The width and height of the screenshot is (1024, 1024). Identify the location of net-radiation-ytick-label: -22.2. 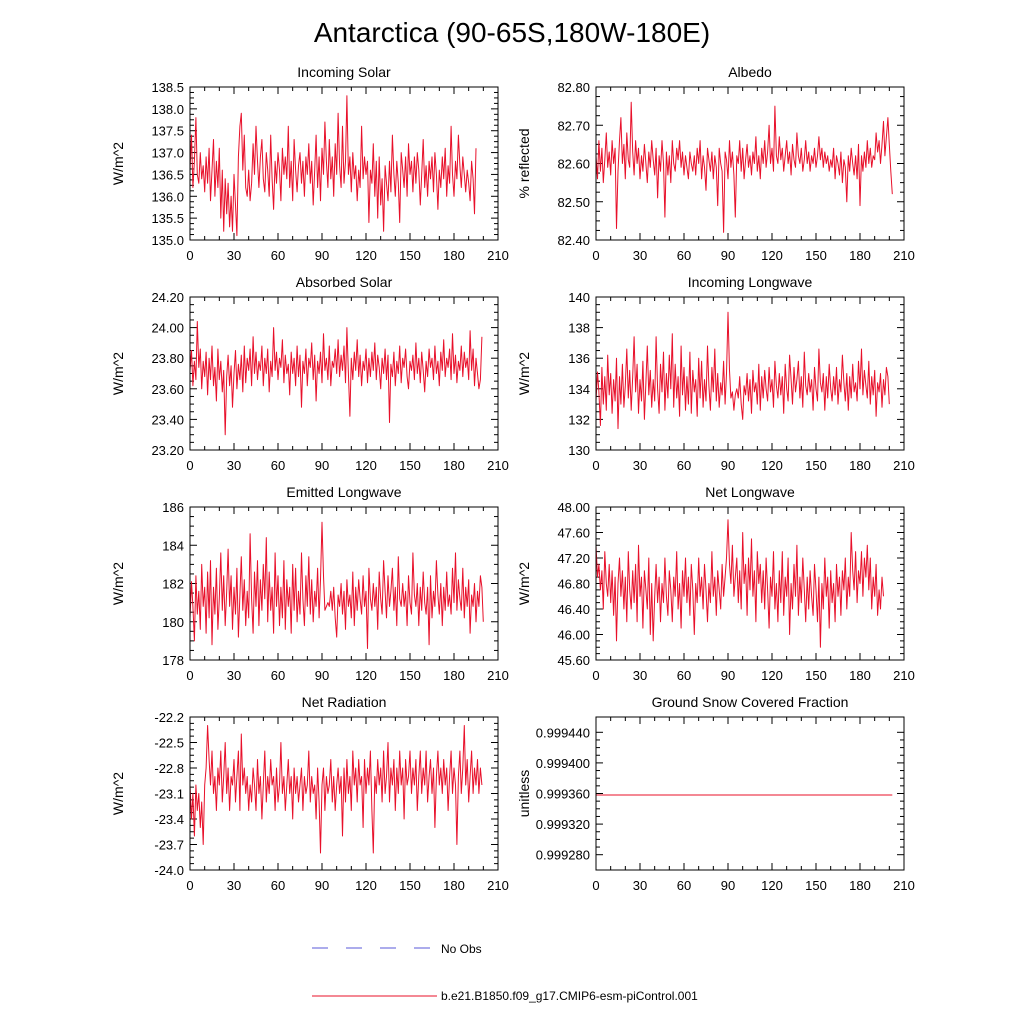
(169, 717).